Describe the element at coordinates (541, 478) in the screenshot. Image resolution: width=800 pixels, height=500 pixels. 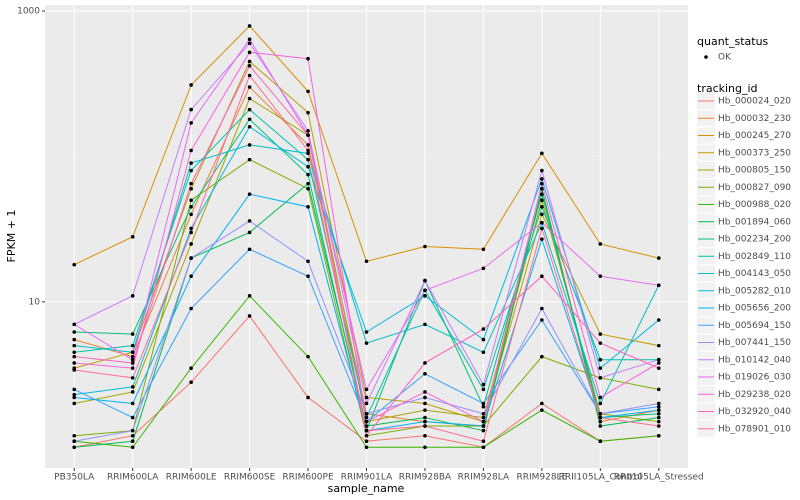
I see `x-tick-label: RRIM928LE` at that location.